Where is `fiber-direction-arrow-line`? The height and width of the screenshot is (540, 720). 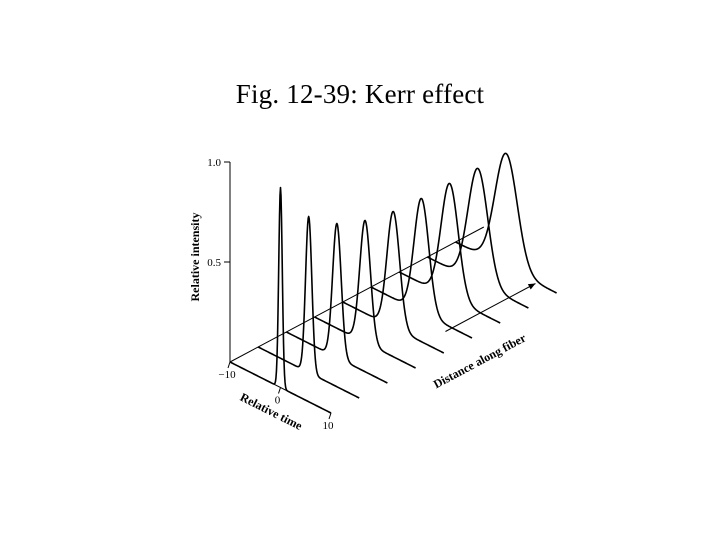 fiber-direction-arrow-line is located at coordinates (490, 307).